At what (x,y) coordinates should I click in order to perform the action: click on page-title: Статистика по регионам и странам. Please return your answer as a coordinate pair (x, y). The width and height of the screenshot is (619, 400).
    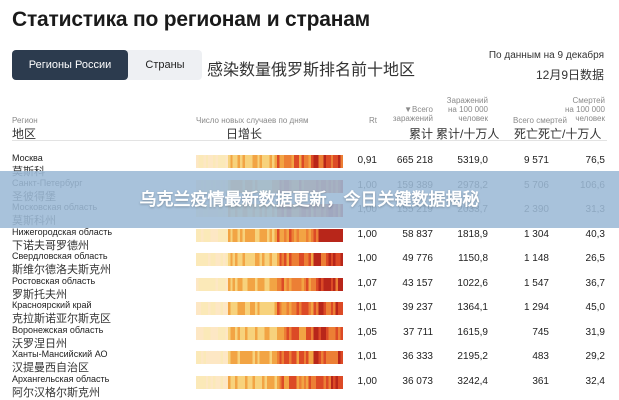
    Looking at the image, I should click on (191, 19).